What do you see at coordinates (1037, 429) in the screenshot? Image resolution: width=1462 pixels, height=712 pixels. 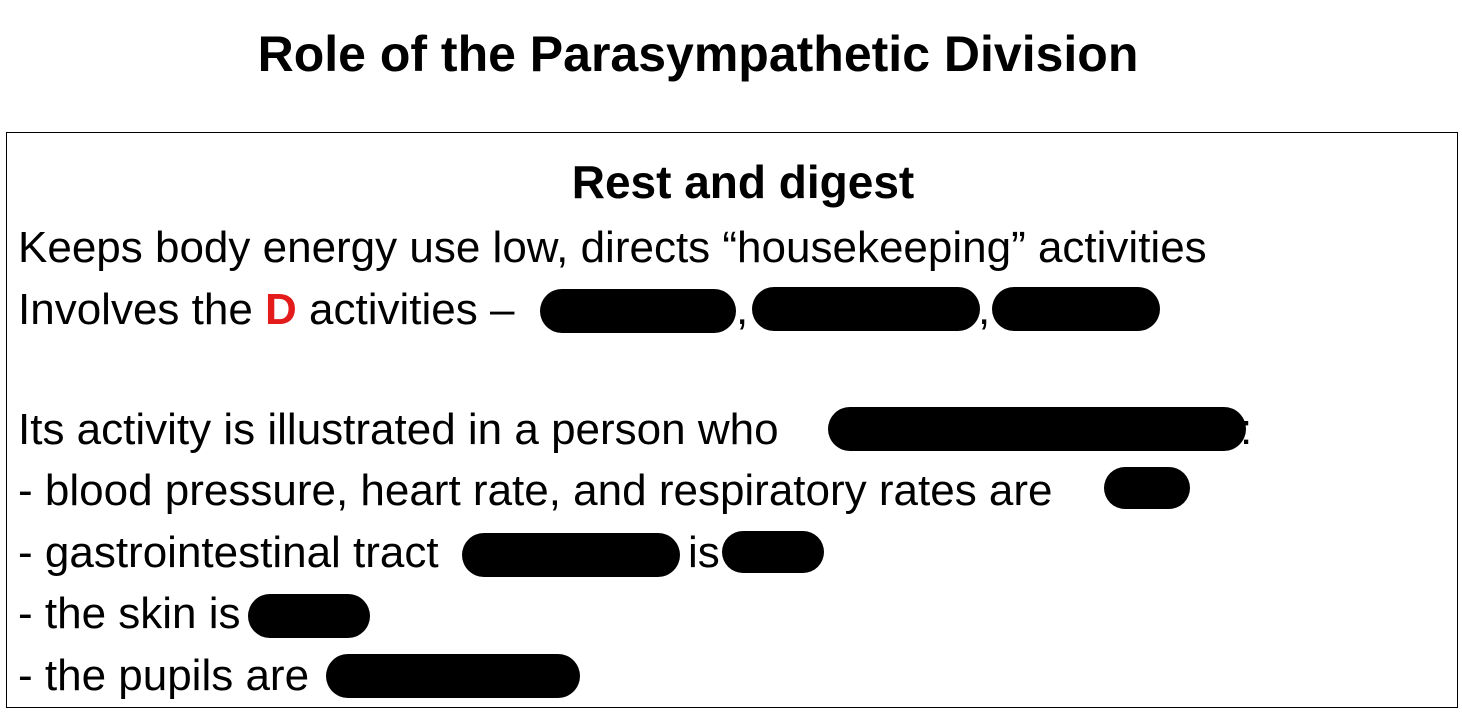 I see `redaction-person-description` at bounding box center [1037, 429].